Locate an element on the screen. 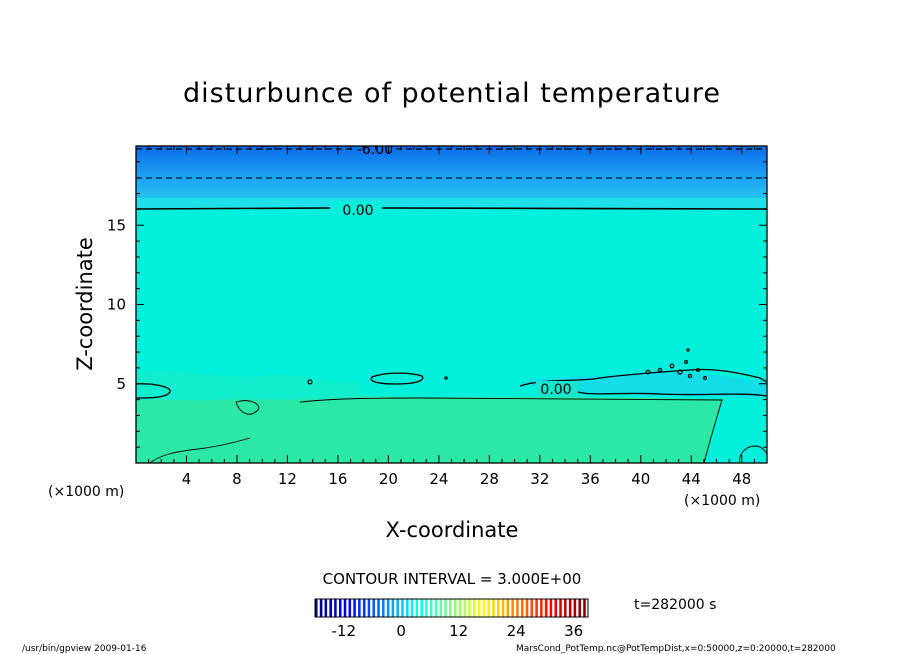 This screenshot has height=654, width=904. y-tick-label: 5 is located at coordinates (121, 384).